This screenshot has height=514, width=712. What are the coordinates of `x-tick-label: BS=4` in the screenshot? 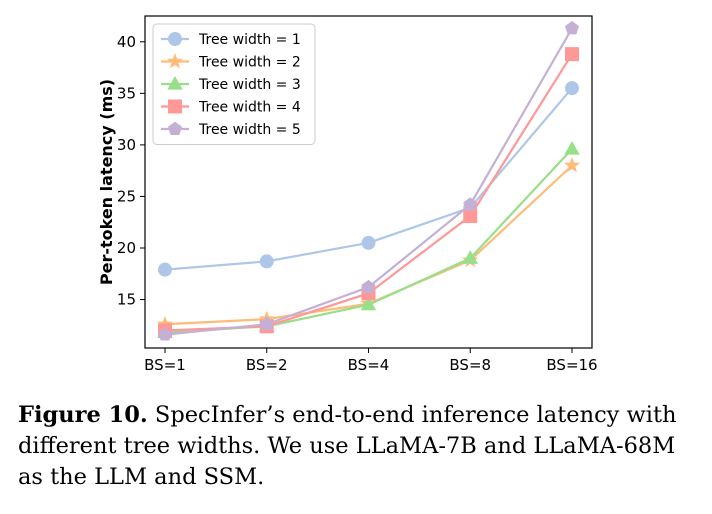 It's located at (369, 365).